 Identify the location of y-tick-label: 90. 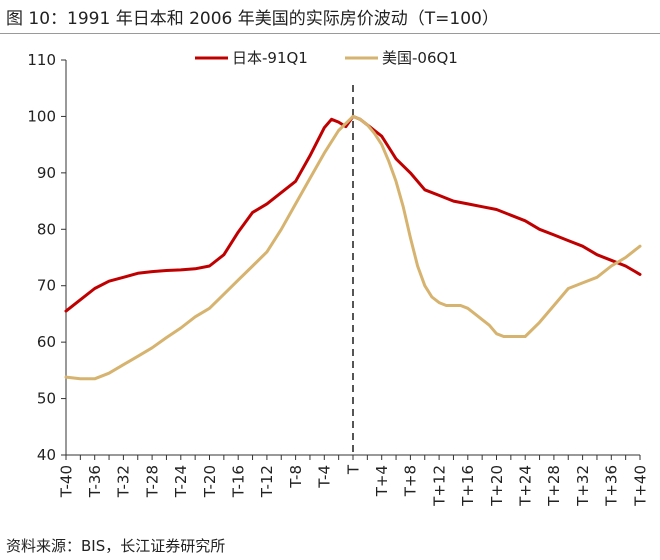
(46, 173).